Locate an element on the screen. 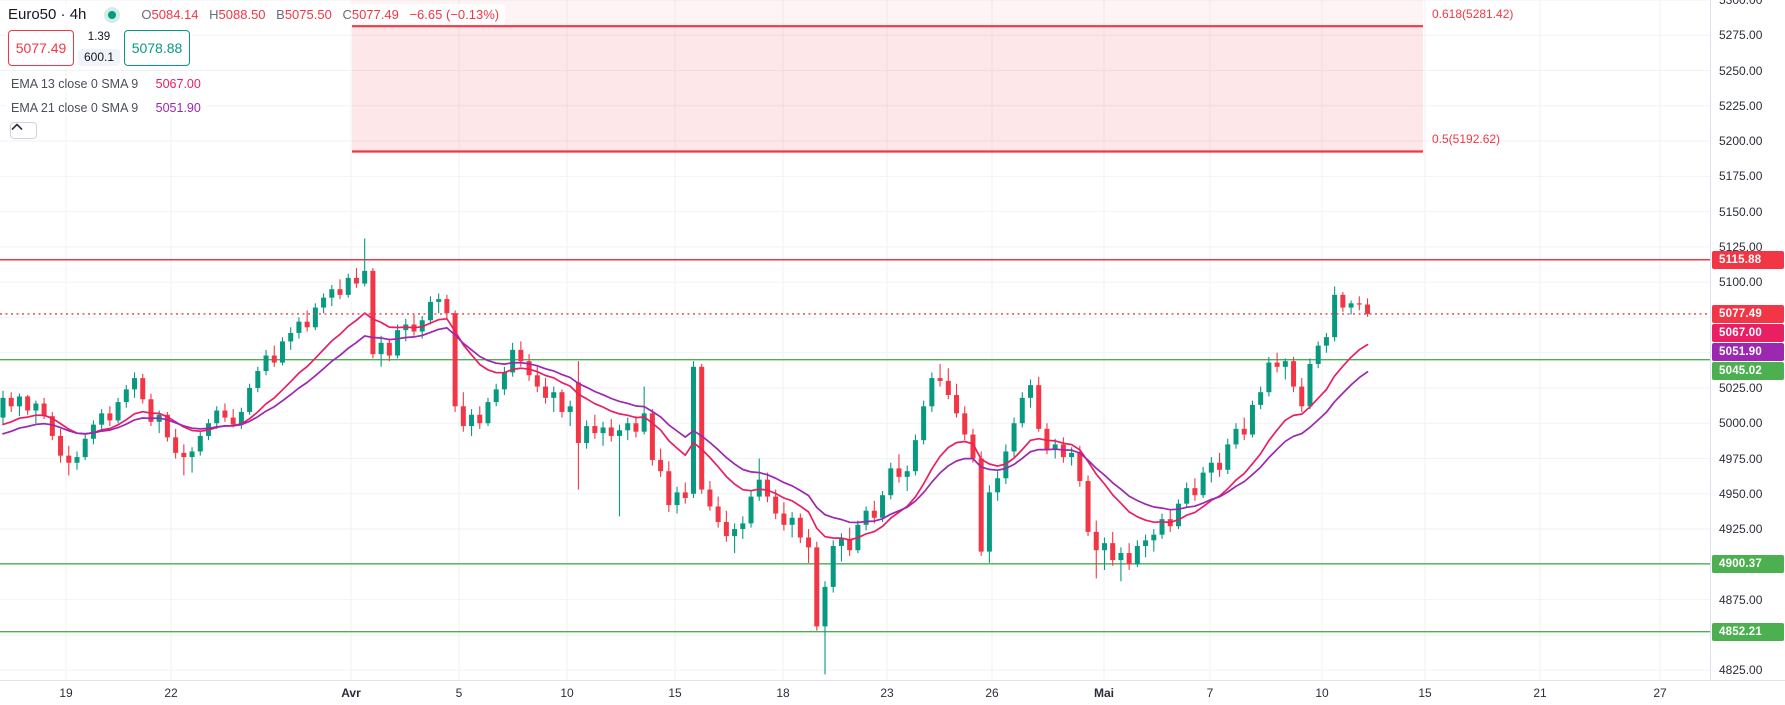 The image size is (1785, 705). time-tick-label: 7 is located at coordinates (1210, 693).